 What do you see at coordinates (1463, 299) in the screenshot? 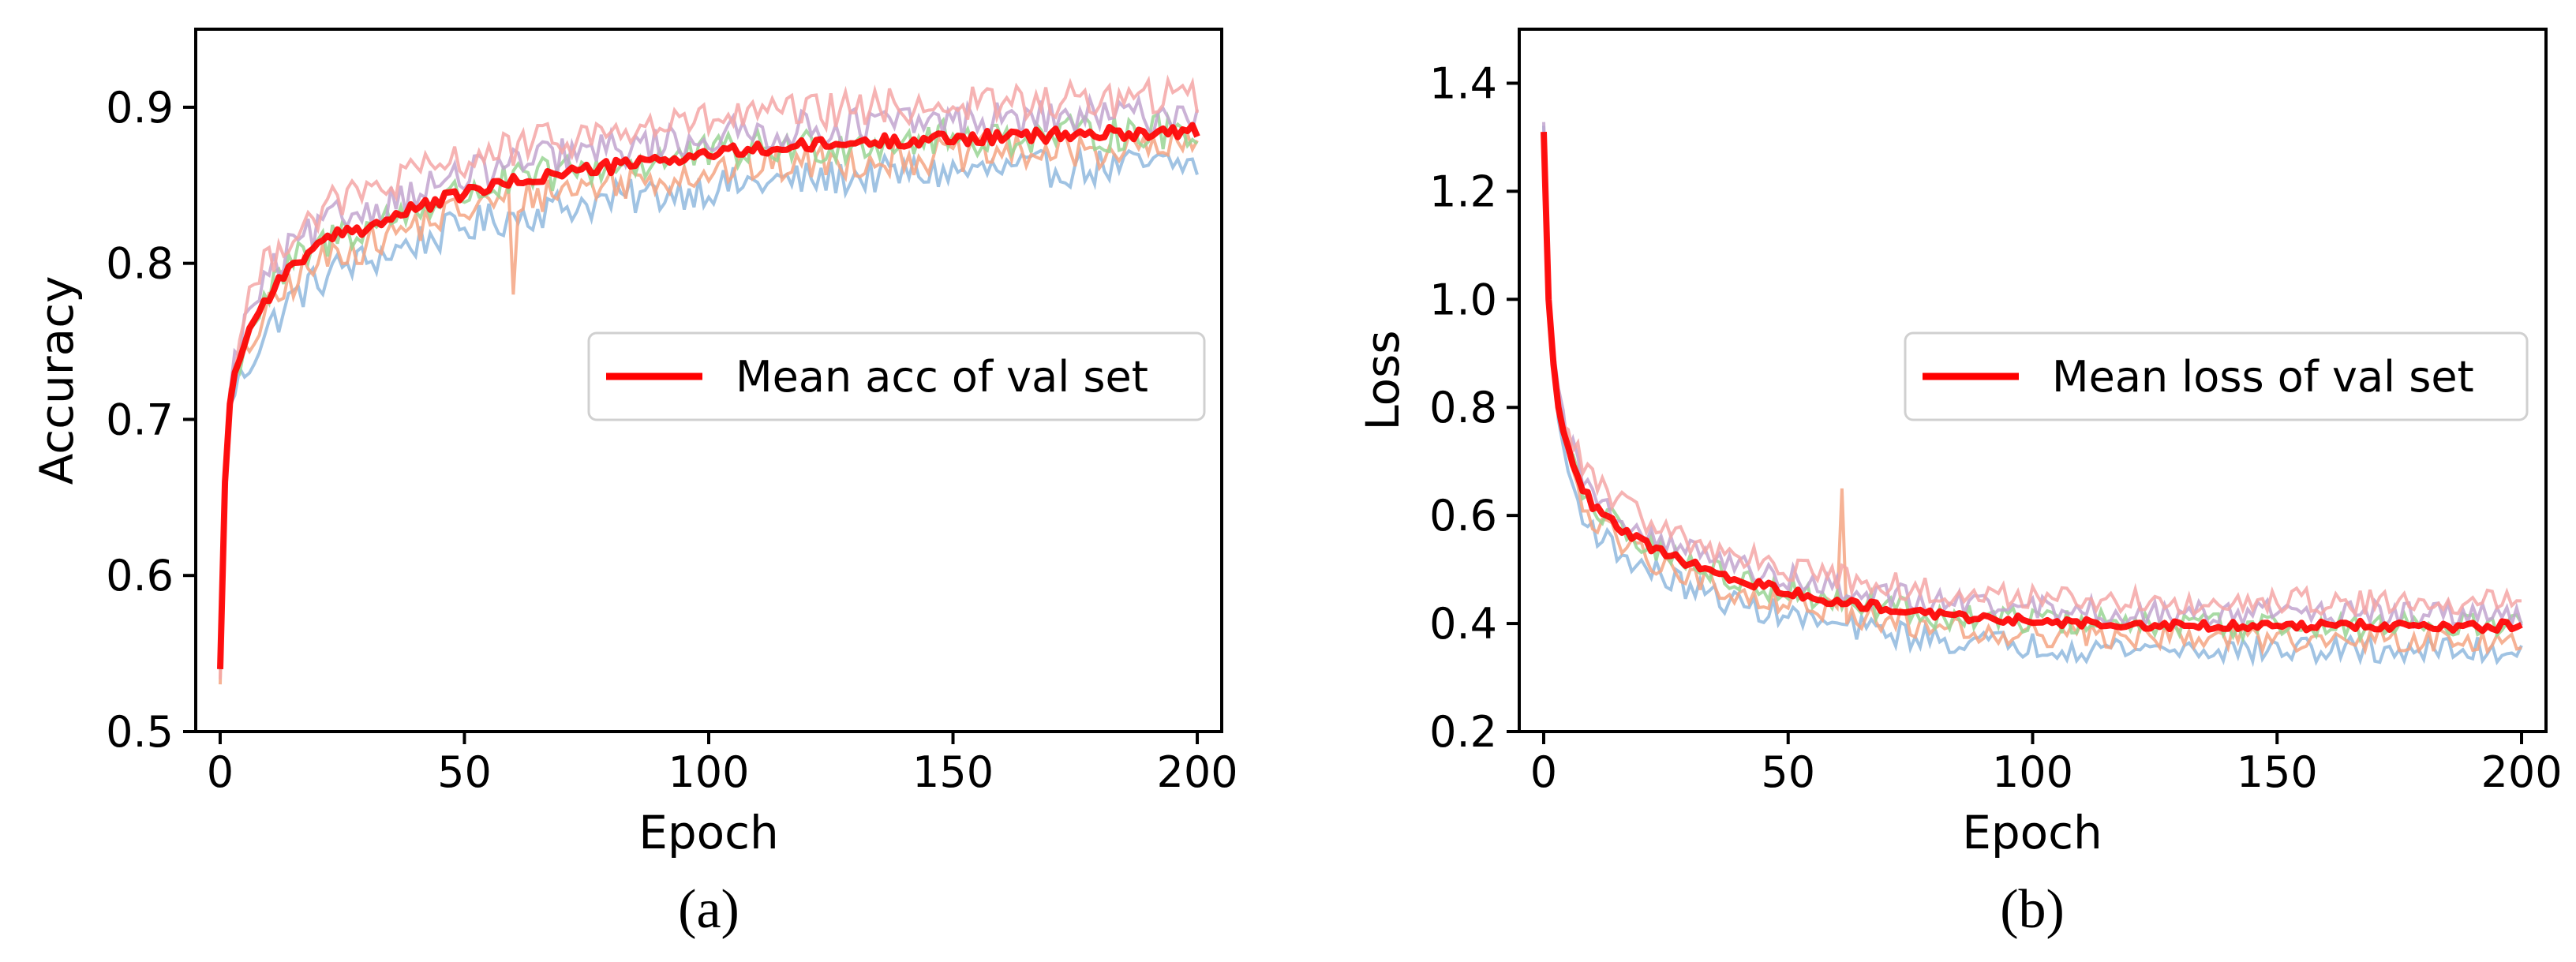
I see `y-tick-label: 1.0` at bounding box center [1463, 299].